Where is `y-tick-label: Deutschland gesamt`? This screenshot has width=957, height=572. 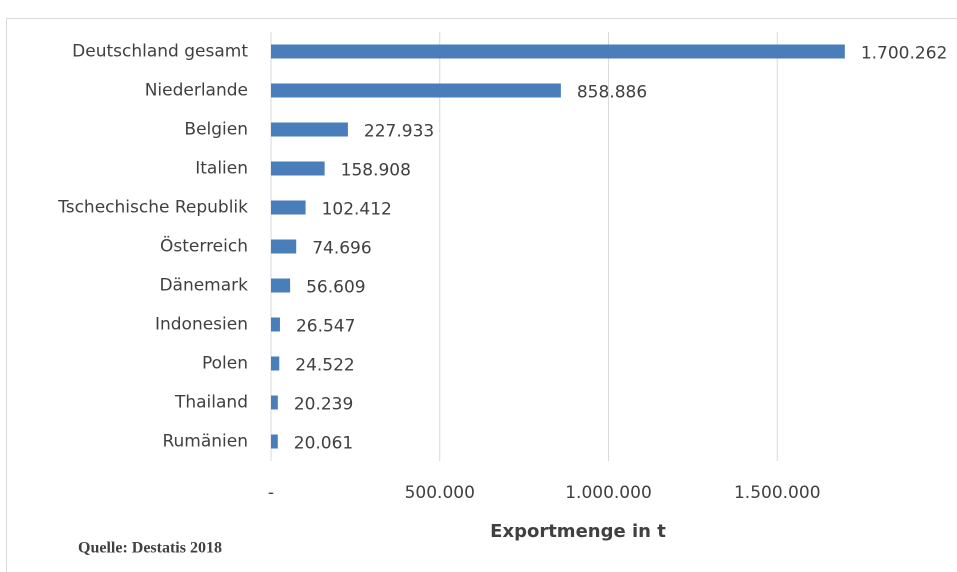 y-tick-label: Deutschland gesamt is located at coordinates (160, 52).